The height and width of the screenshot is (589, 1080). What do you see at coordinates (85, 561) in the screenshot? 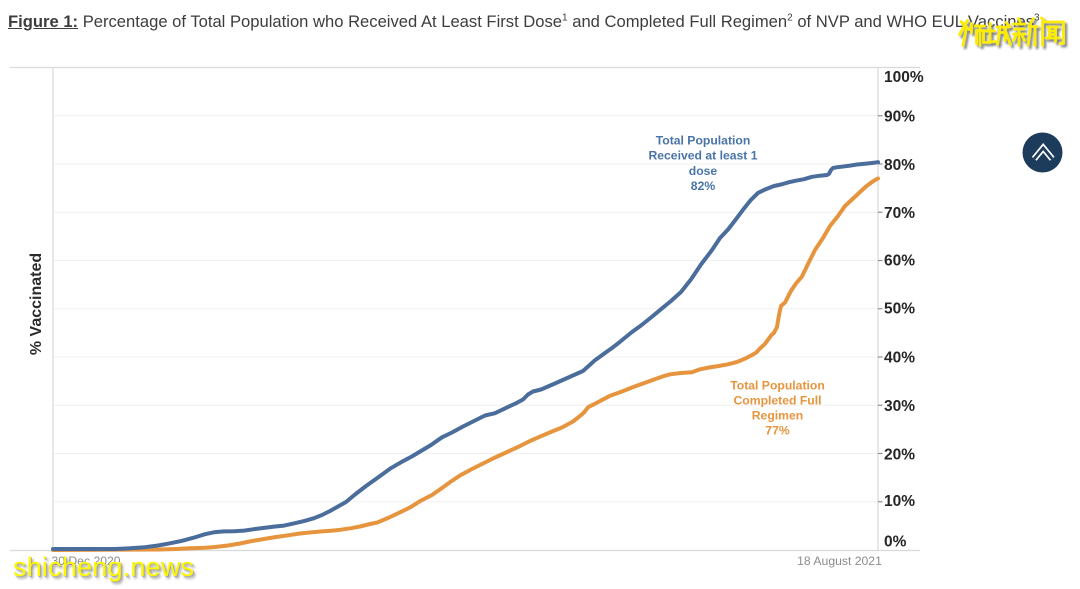
I see `svg-text: 30 Dec 2020` at bounding box center [85, 561].